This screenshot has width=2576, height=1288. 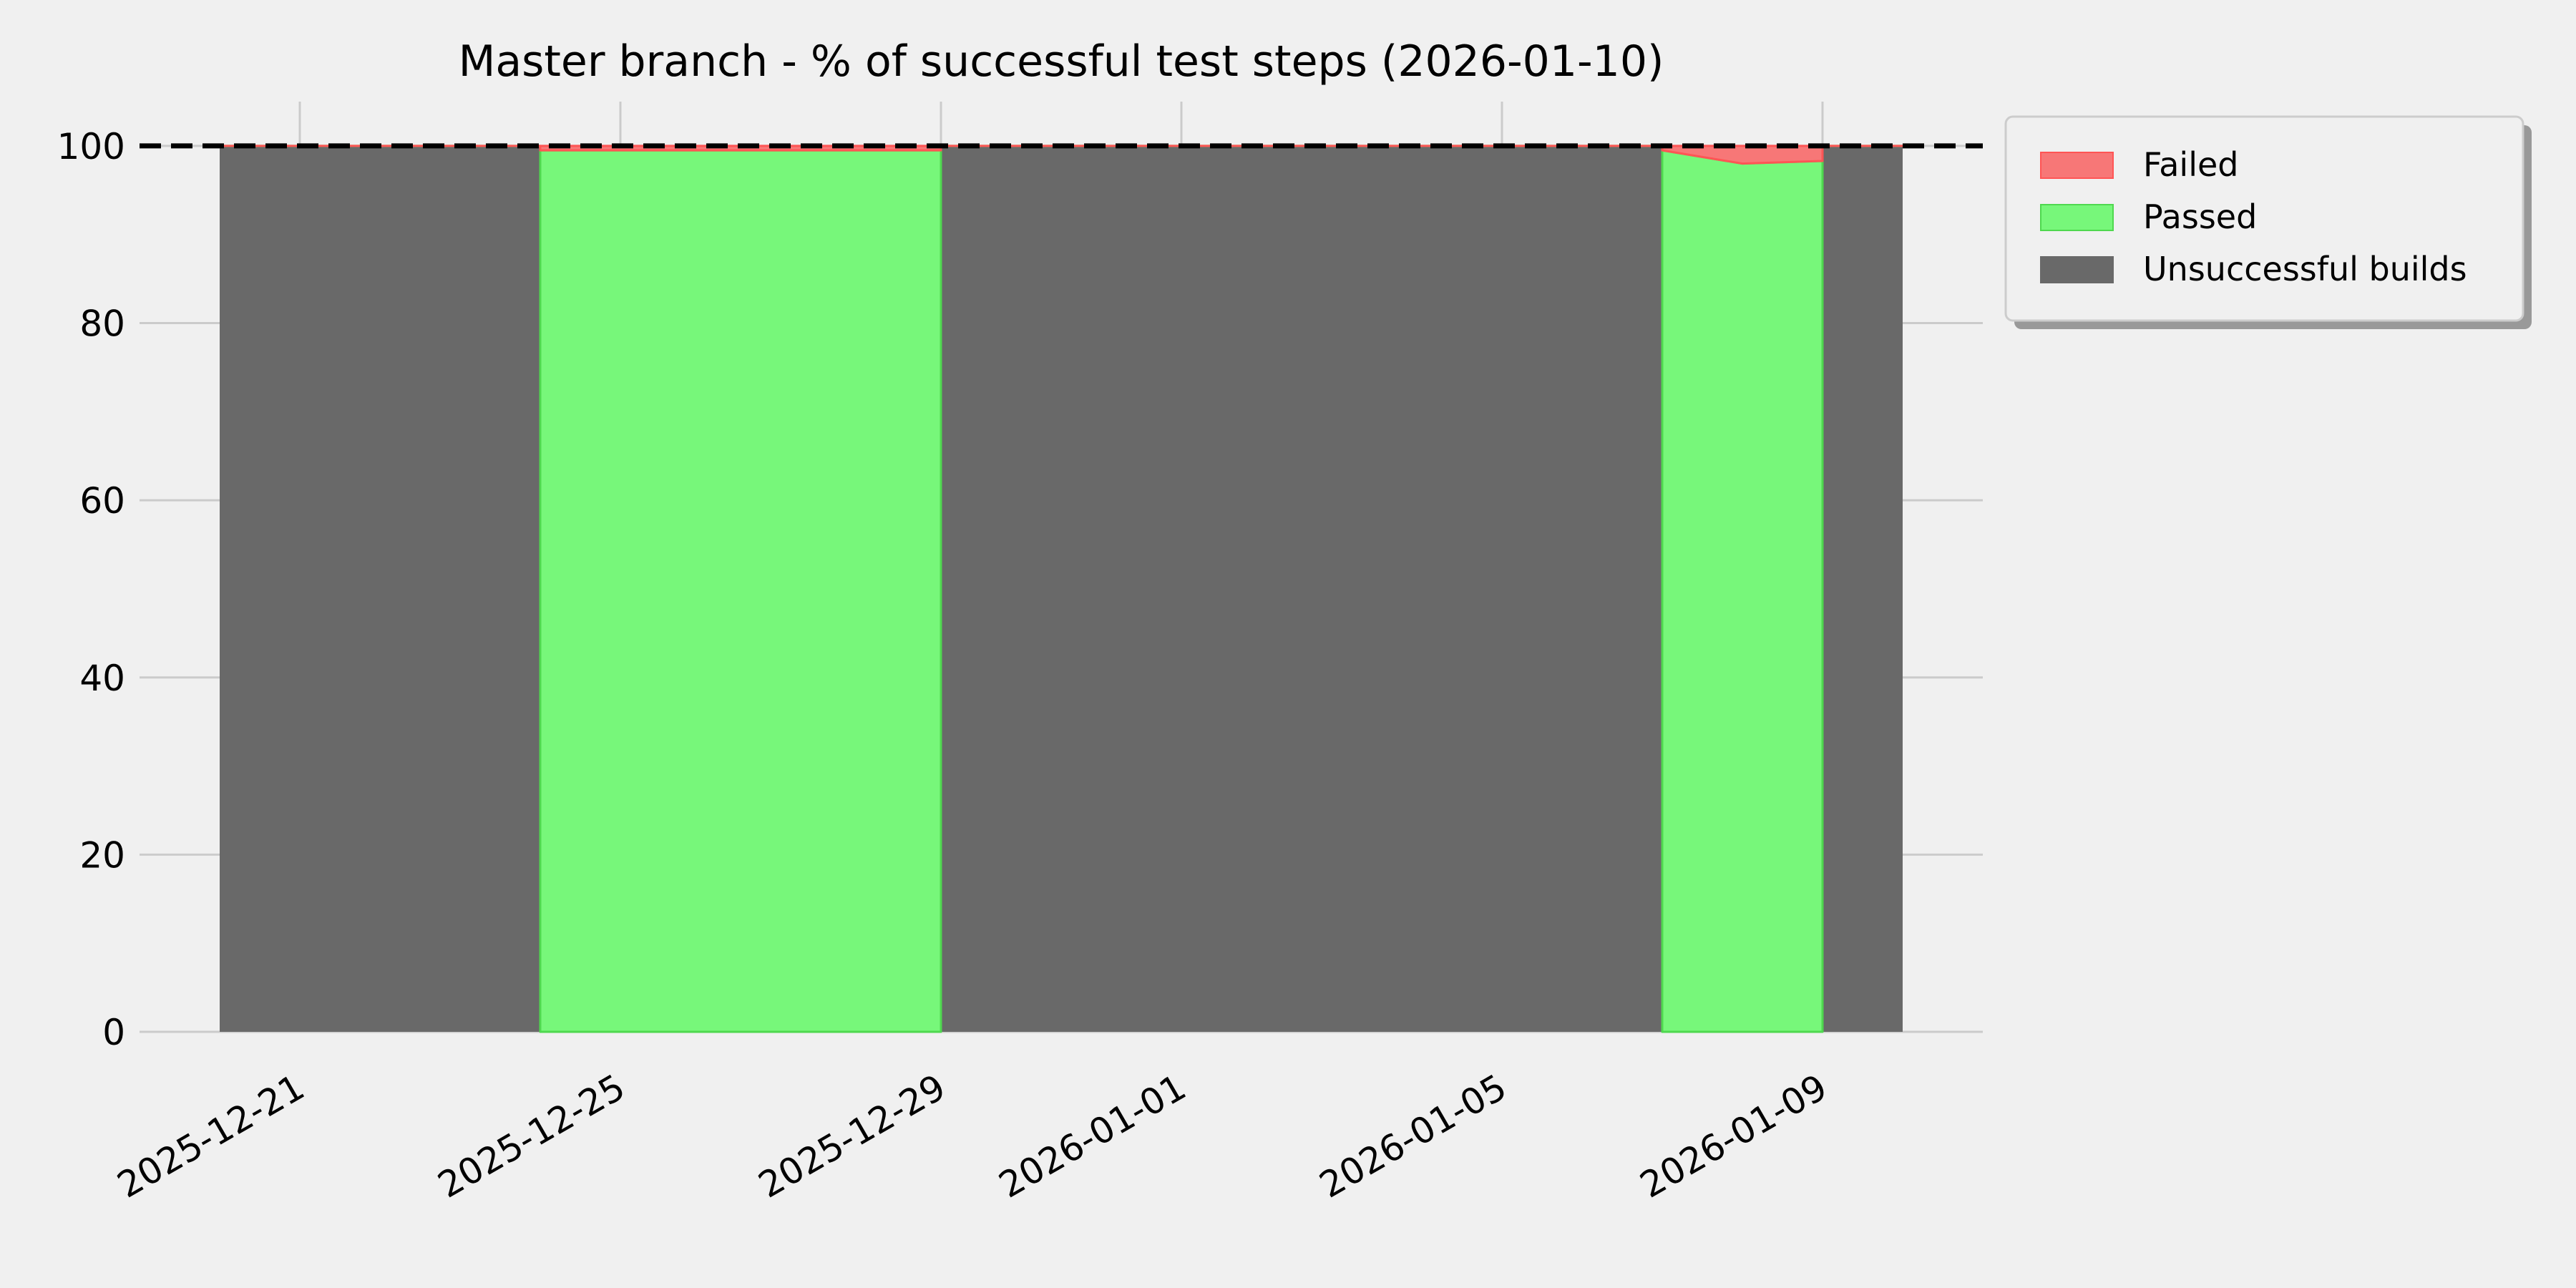 I want to click on y-tick-labels: 0 20 40 60 80 100, so click(x=91, y=589).